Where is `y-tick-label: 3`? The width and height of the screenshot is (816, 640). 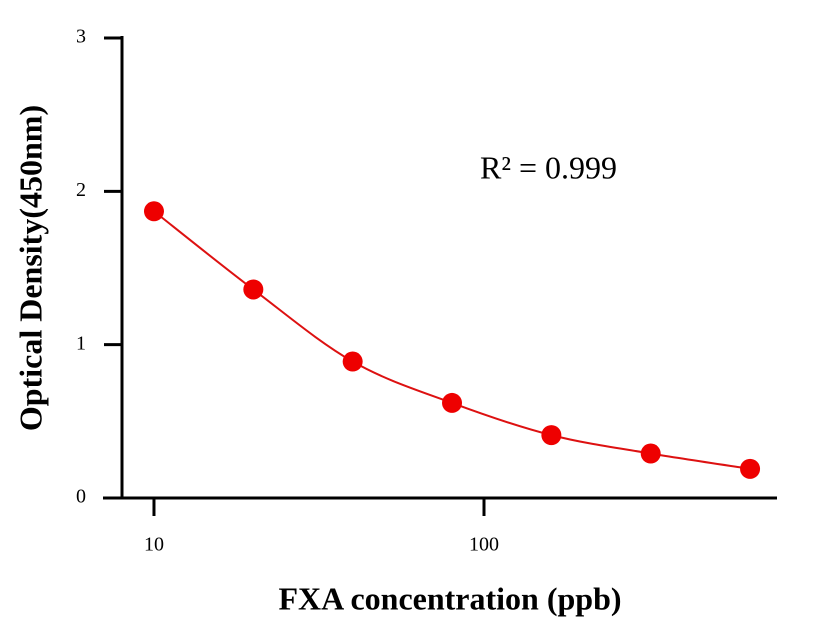 y-tick-label: 3 is located at coordinates (81, 37).